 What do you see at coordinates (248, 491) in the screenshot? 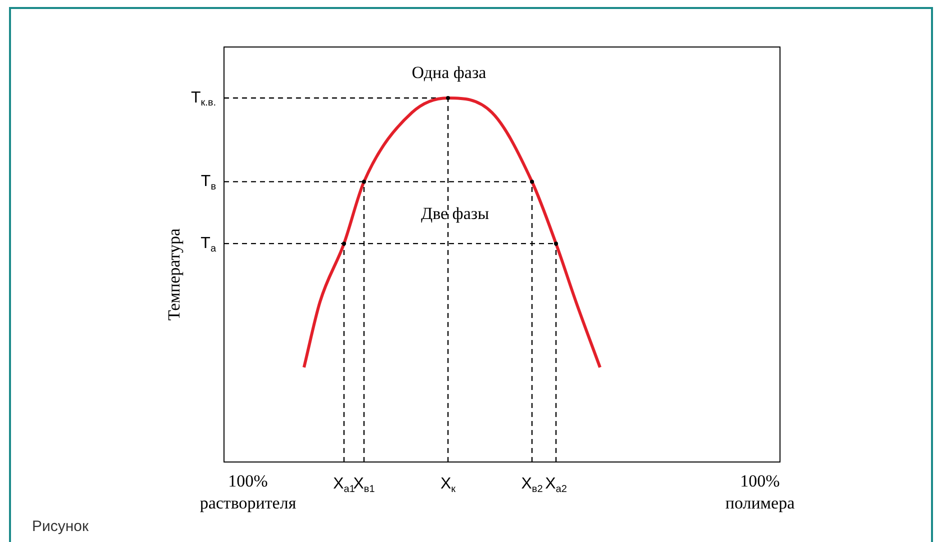
I see `x-tick-label: 100% растворителя` at bounding box center [248, 491].